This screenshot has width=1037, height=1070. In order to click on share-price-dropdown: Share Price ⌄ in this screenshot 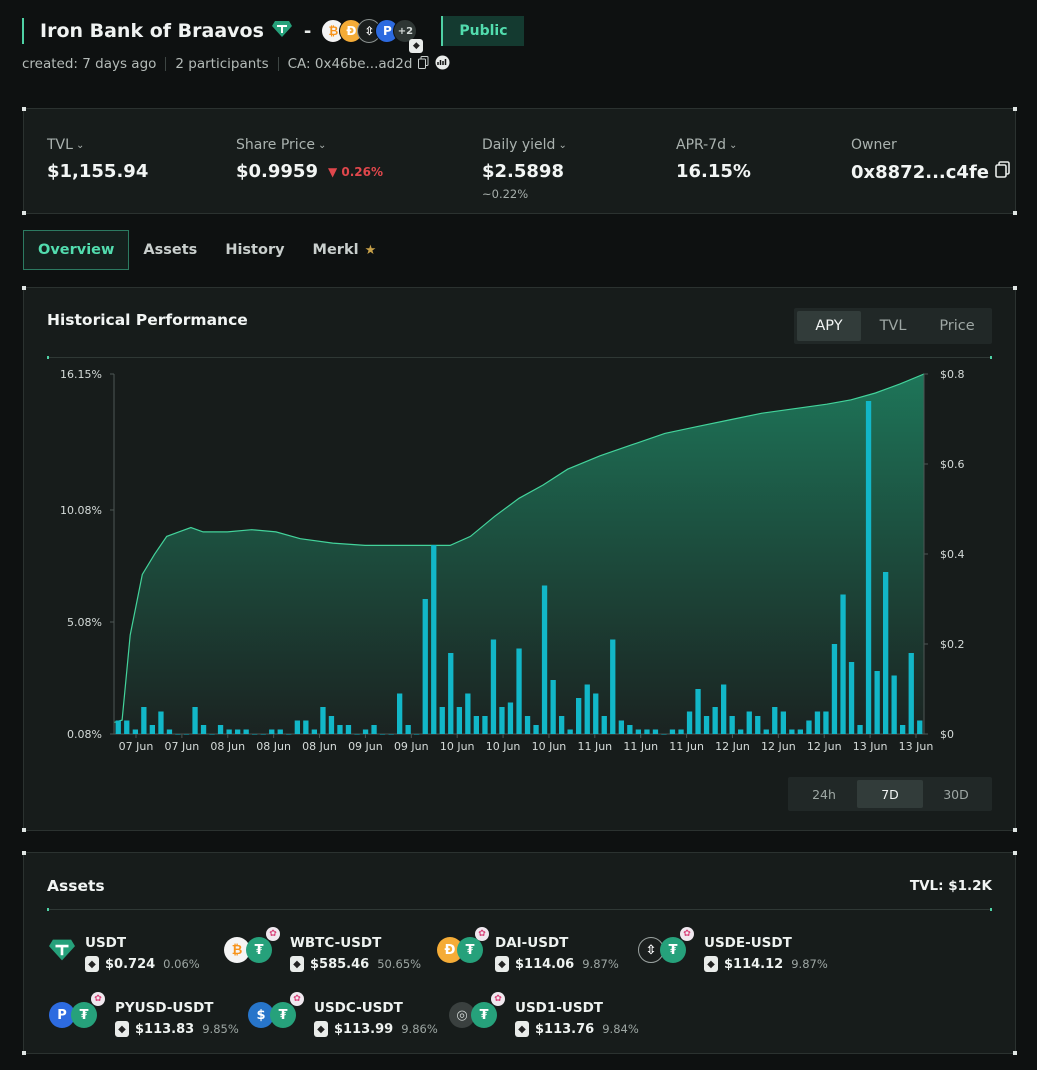, I will do `click(281, 145)`.